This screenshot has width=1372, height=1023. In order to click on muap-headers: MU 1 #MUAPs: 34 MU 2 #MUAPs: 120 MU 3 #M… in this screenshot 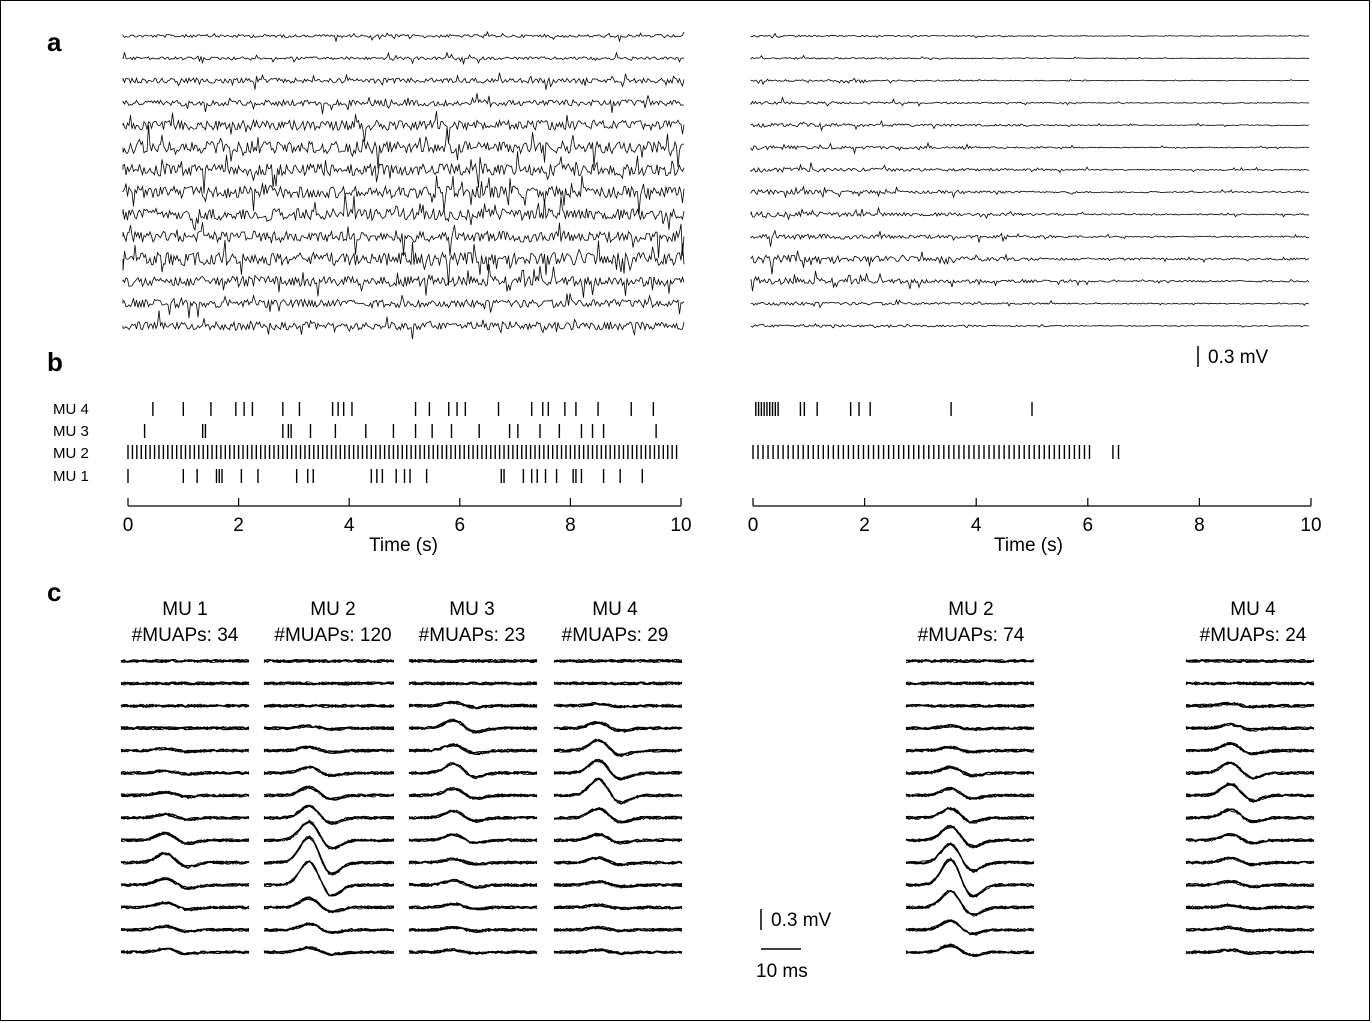, I will do `click(719, 622)`.